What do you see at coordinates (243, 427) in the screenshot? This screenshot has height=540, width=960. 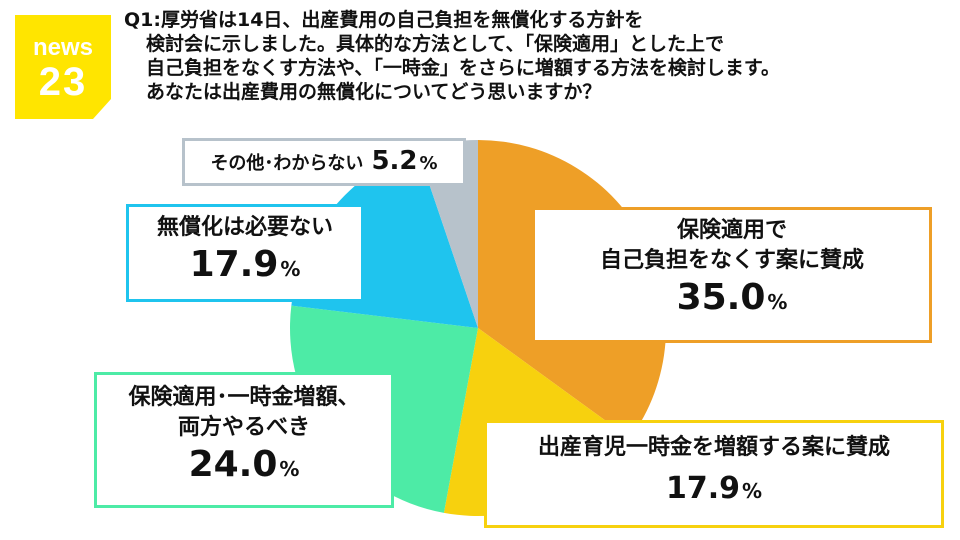 I see `label-both-line-2: 両方やるべき` at bounding box center [243, 427].